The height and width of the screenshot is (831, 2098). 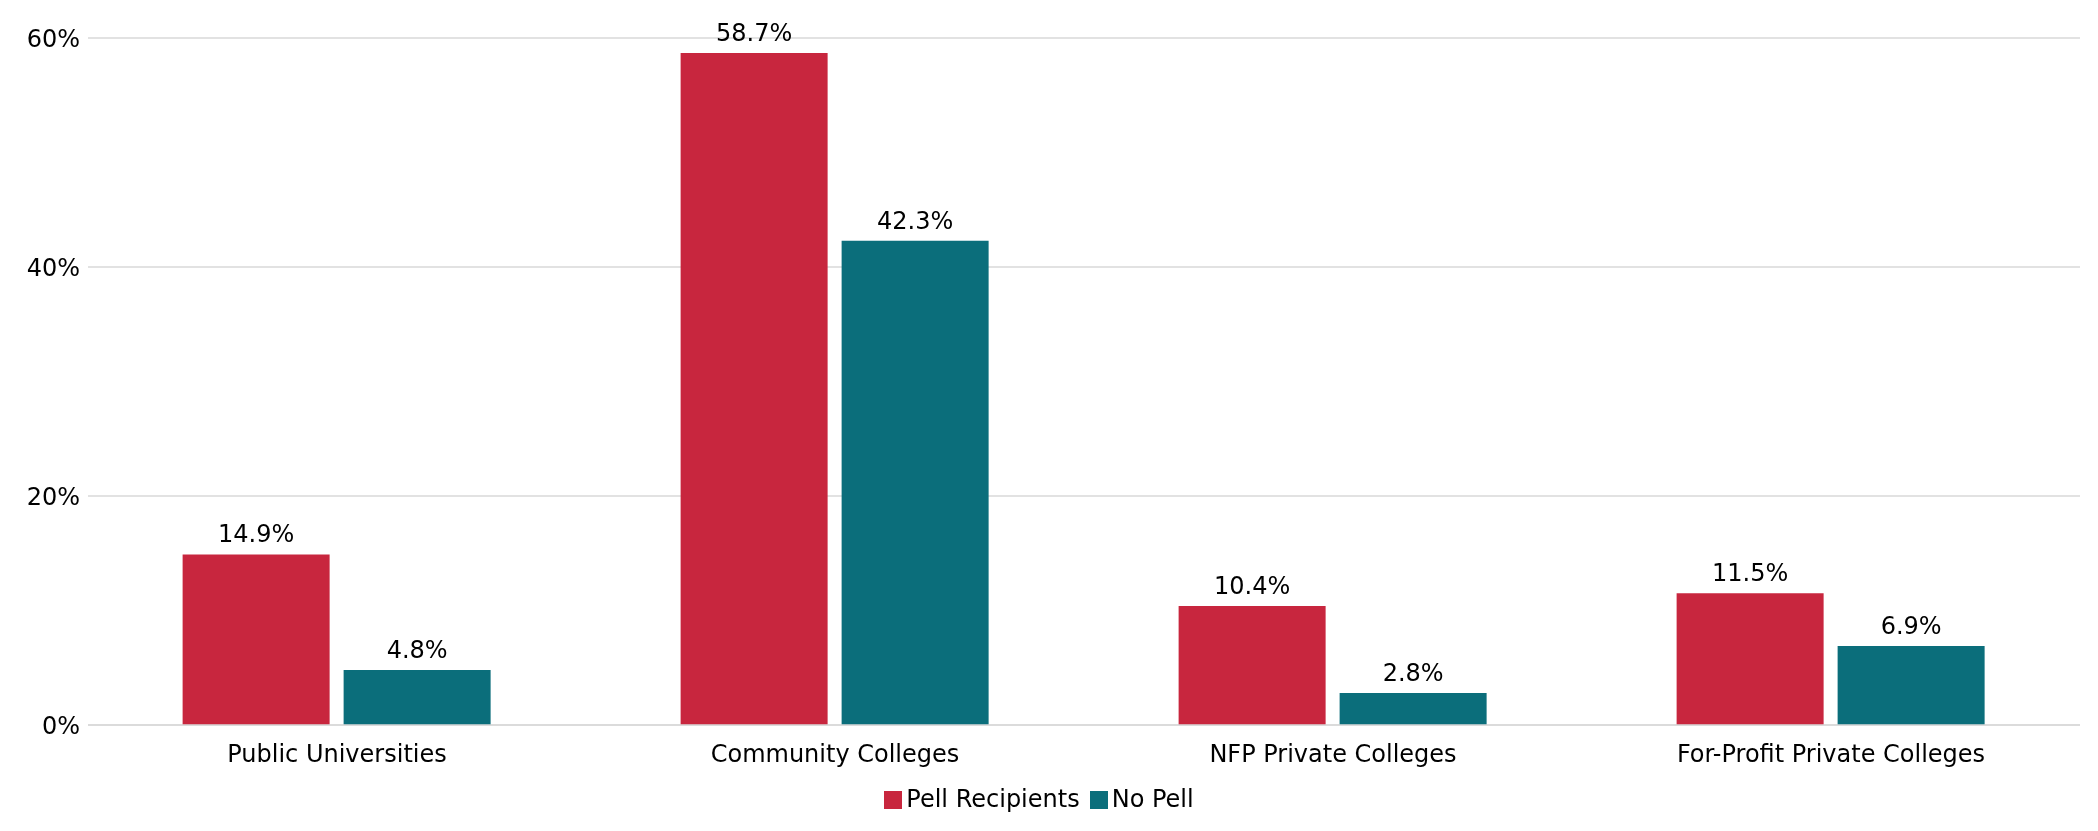 I want to click on x-tick-label: NFP Private Colleges, so click(x=1333, y=754).